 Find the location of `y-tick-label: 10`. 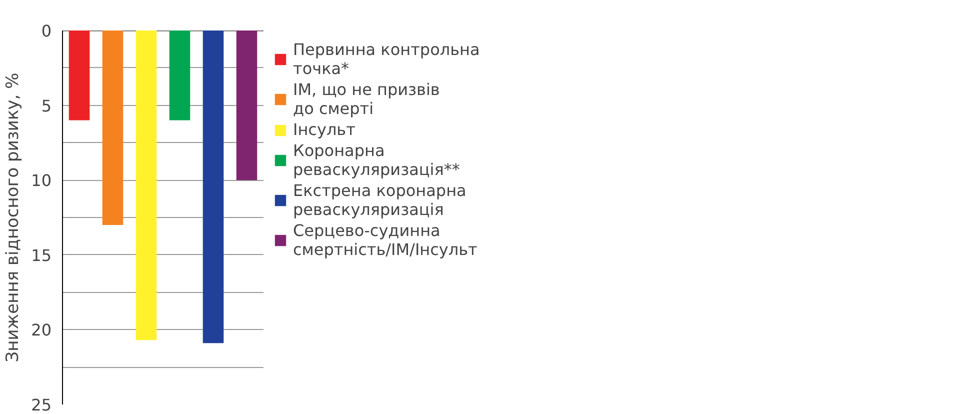

y-tick-label: 10 is located at coordinates (41, 180).